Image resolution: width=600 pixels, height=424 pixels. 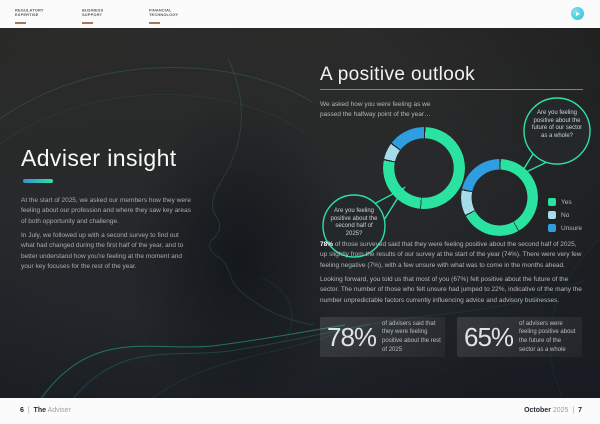 What do you see at coordinates (565, 215) in the screenshot?
I see `legend-item-no: No` at bounding box center [565, 215].